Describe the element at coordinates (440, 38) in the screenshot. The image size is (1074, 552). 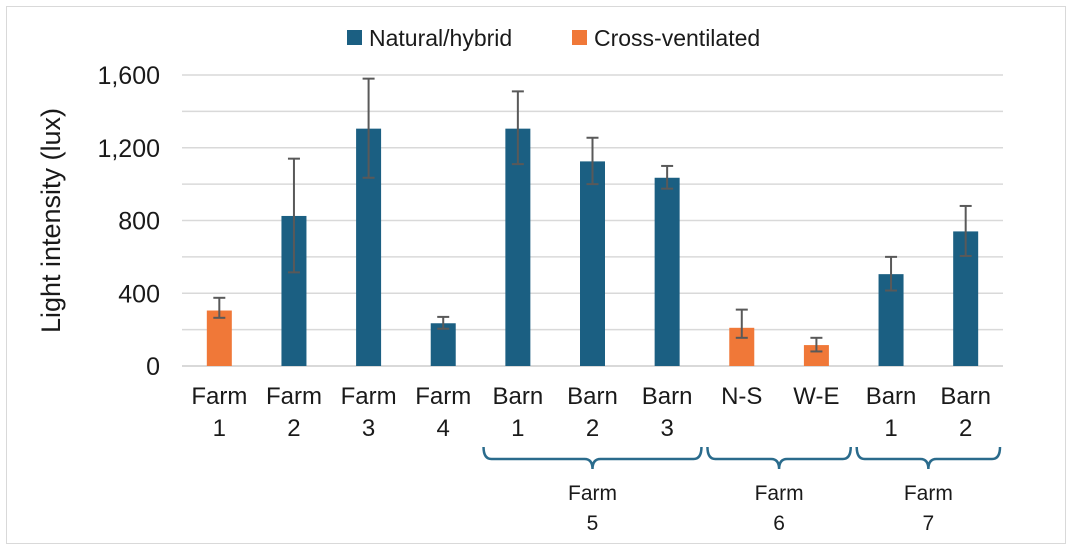
I see `legend-label: Natural/hybrid` at that location.